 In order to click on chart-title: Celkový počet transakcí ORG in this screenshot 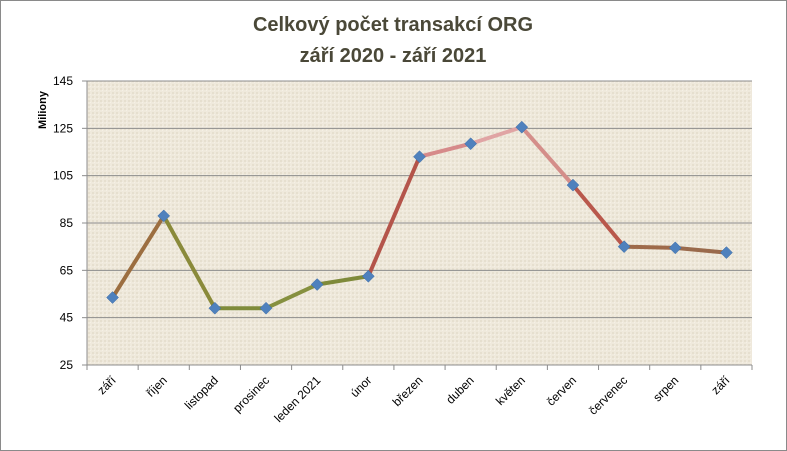, I will do `click(393, 25)`.